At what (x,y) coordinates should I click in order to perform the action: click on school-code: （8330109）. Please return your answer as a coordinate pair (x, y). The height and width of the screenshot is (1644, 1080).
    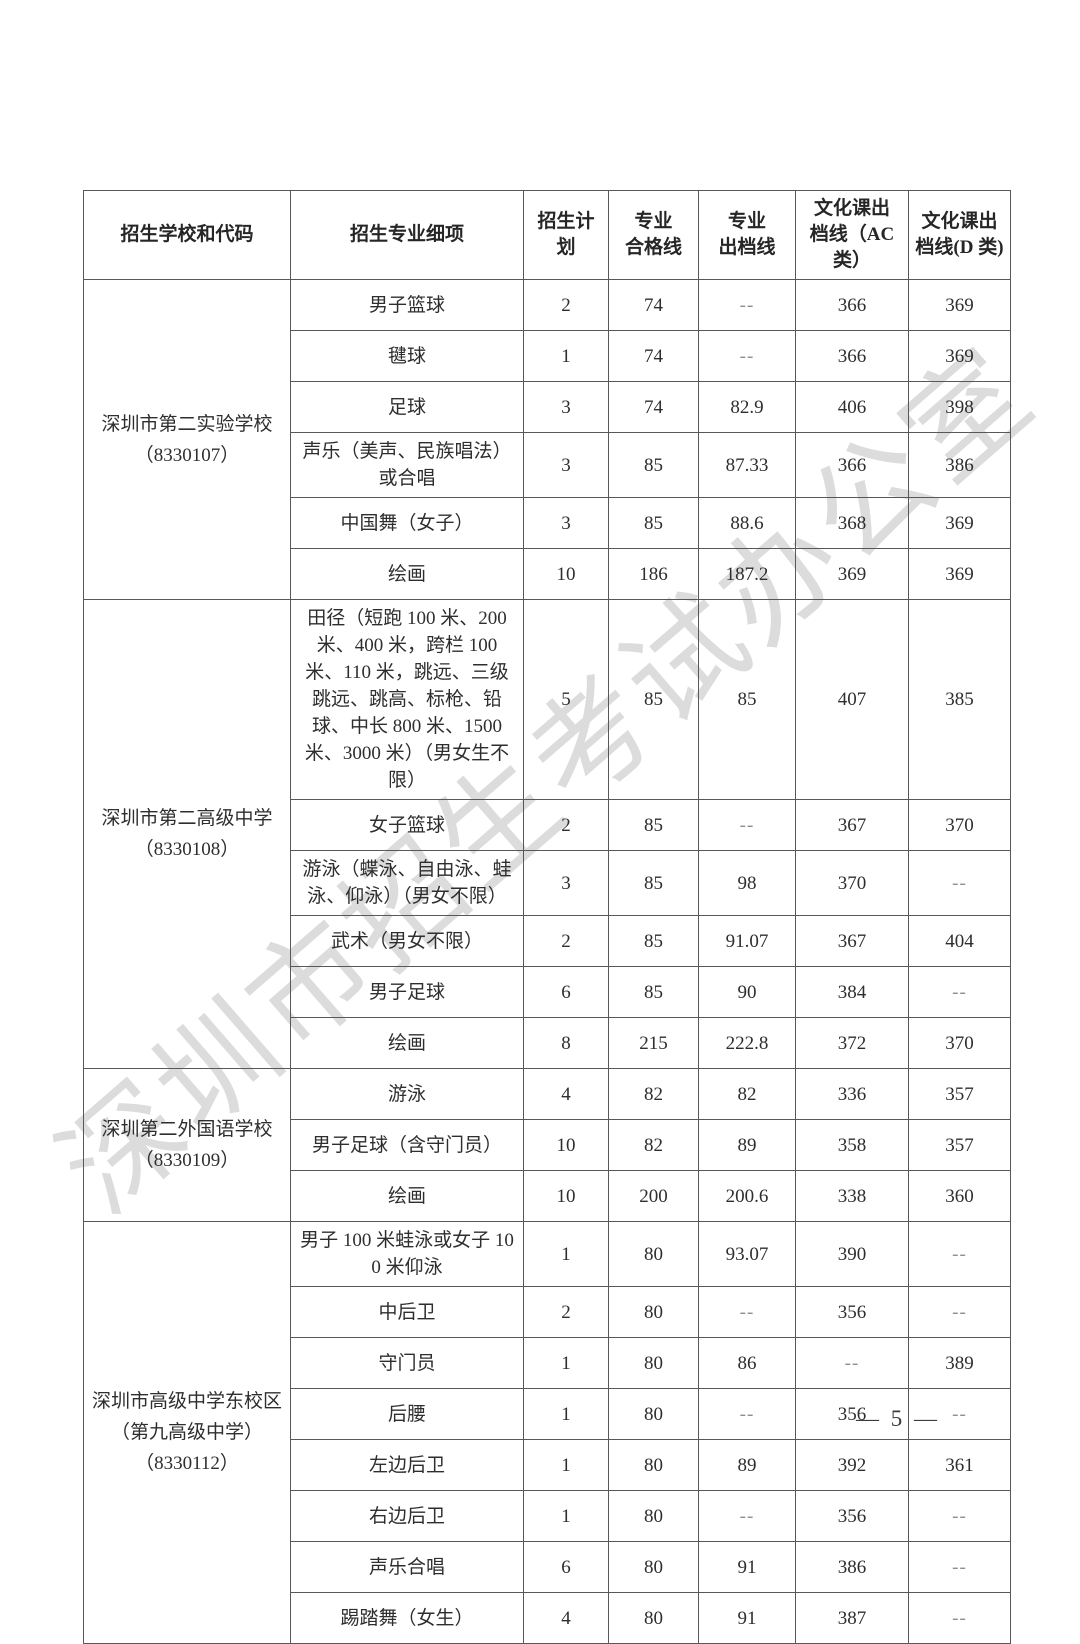
    Looking at the image, I should click on (187, 1160).